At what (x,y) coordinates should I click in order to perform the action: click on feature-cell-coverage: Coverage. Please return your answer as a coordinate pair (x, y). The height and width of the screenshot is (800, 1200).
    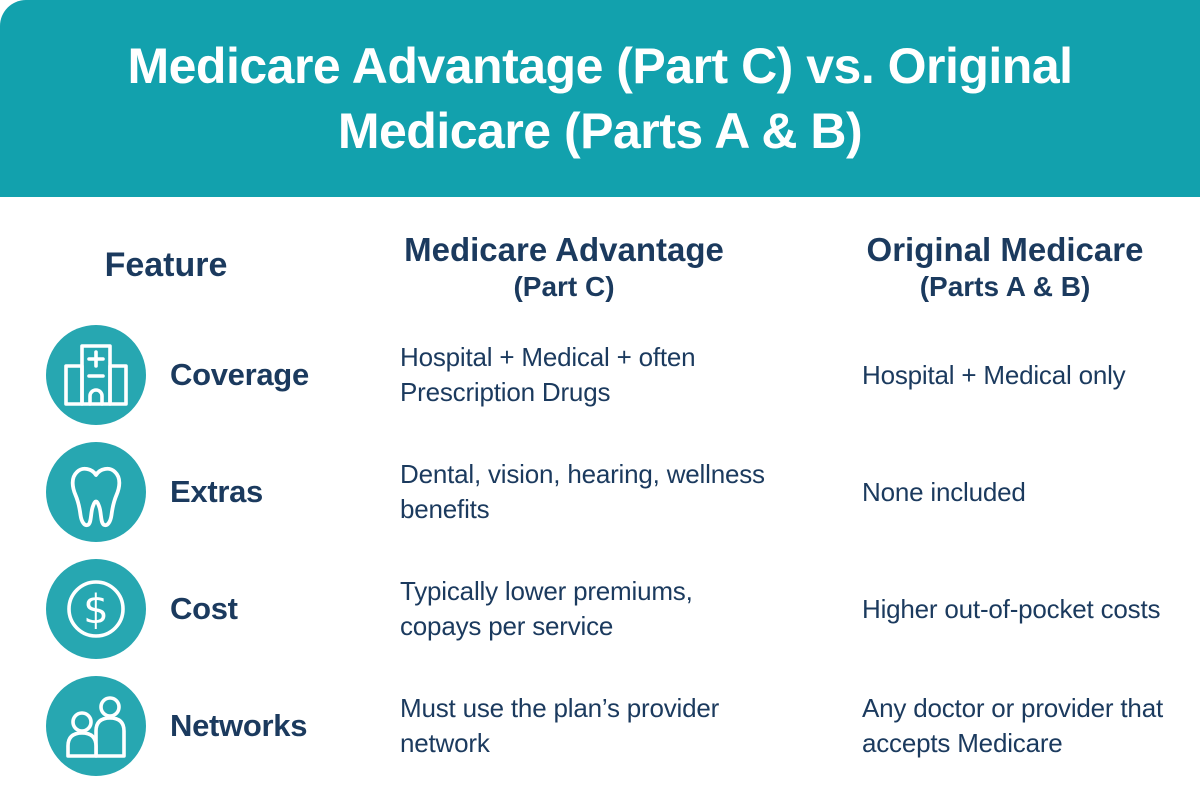
    Looking at the image, I should click on (213, 375).